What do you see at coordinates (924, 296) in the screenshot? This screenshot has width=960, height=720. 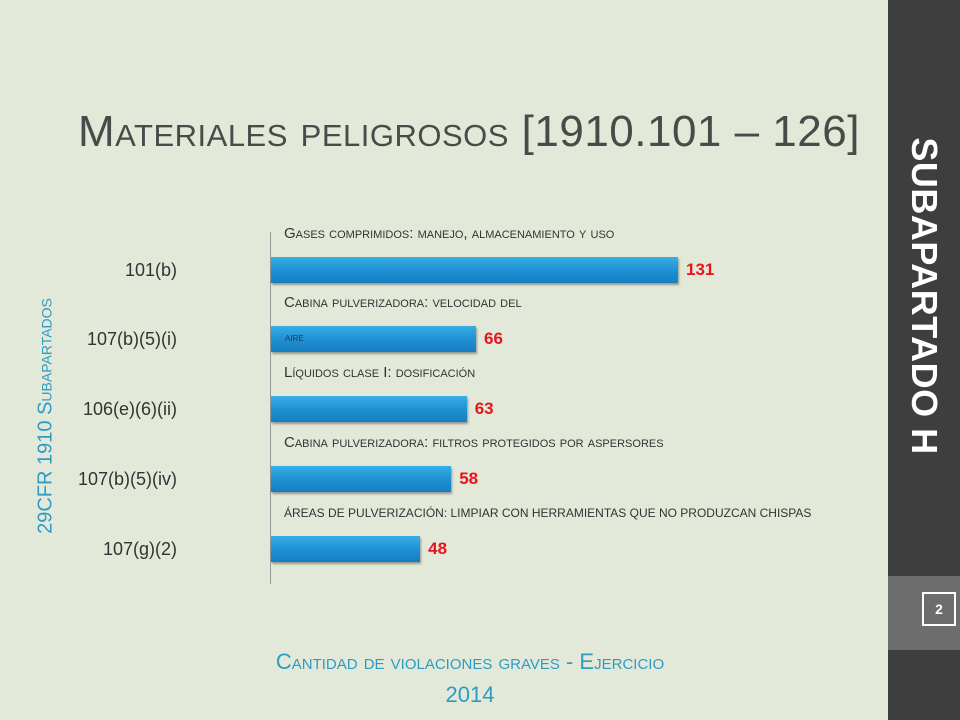 I see `section-label: SUBAPARTADO H` at bounding box center [924, 296].